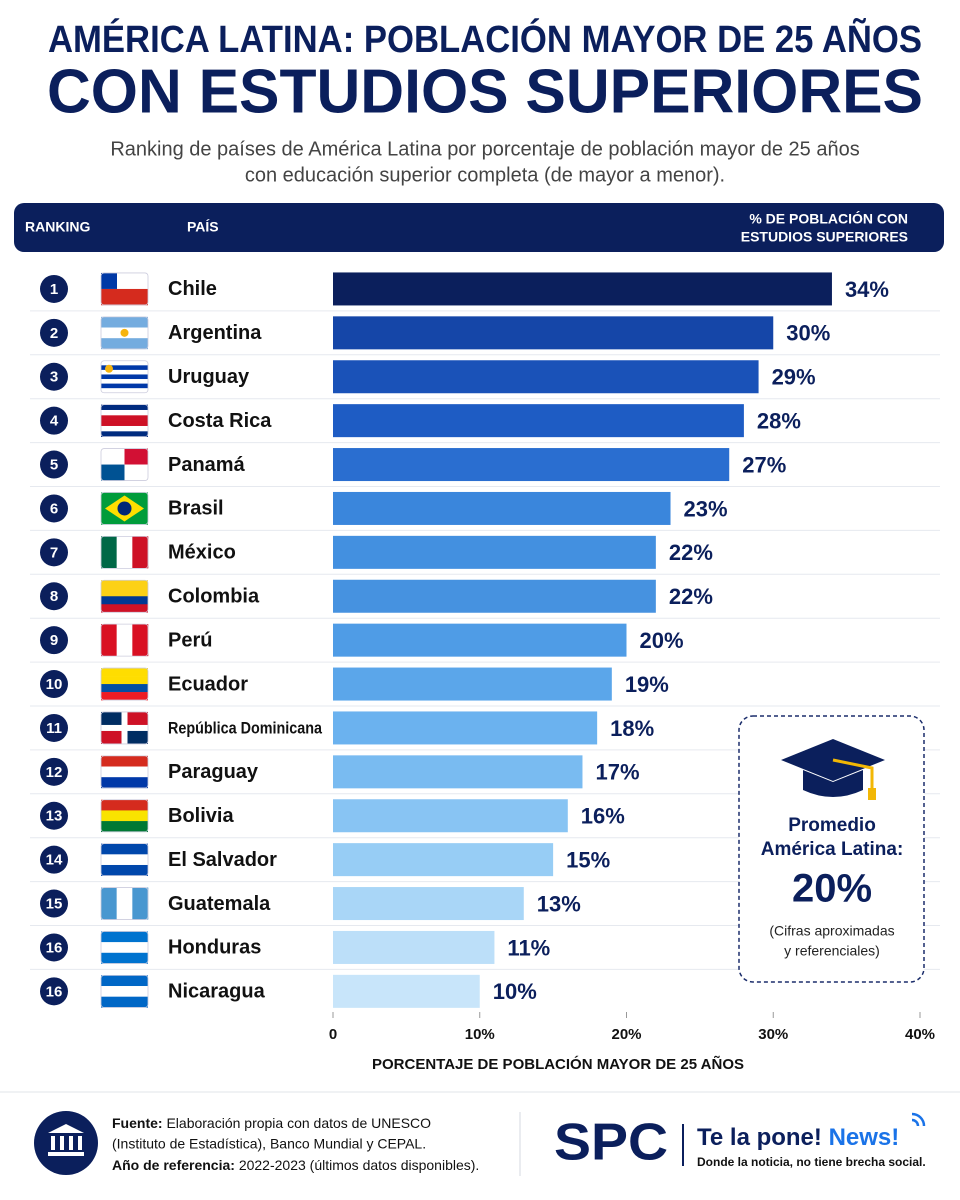 The height and width of the screenshot is (1200, 960). Describe the element at coordinates (54, 508) in the screenshot. I see `rank: 6` at that location.